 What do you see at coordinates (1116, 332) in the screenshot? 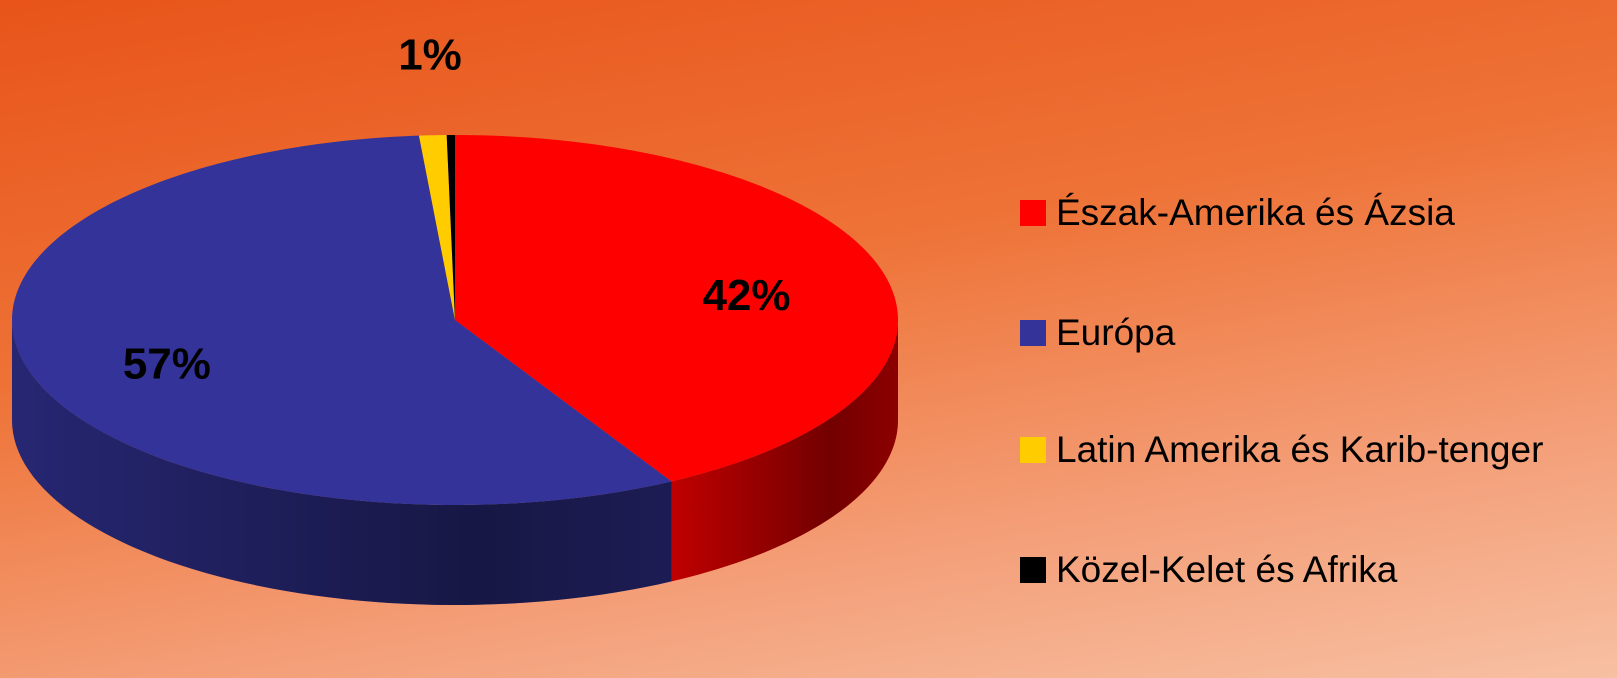
I see `legend-label: Európa` at bounding box center [1116, 332].